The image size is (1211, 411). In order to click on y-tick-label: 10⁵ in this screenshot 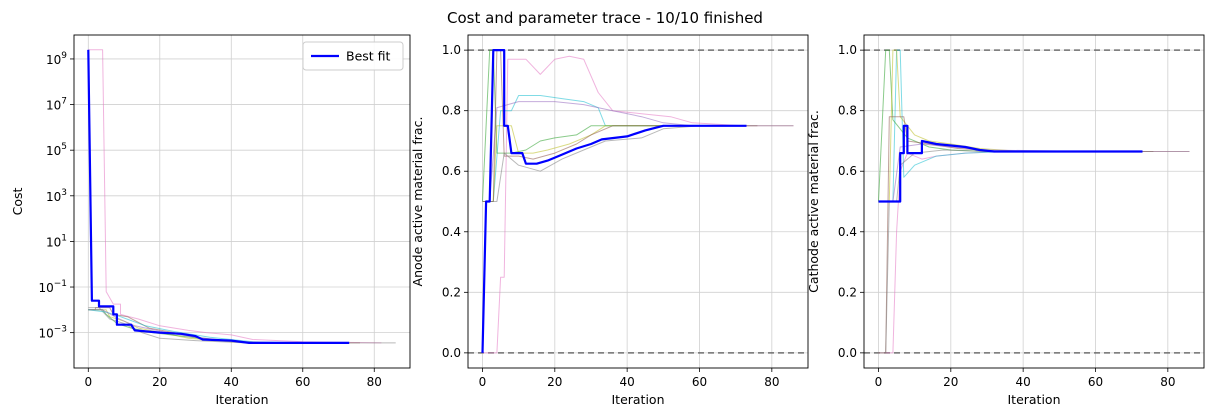, I will do `click(56, 150)`.